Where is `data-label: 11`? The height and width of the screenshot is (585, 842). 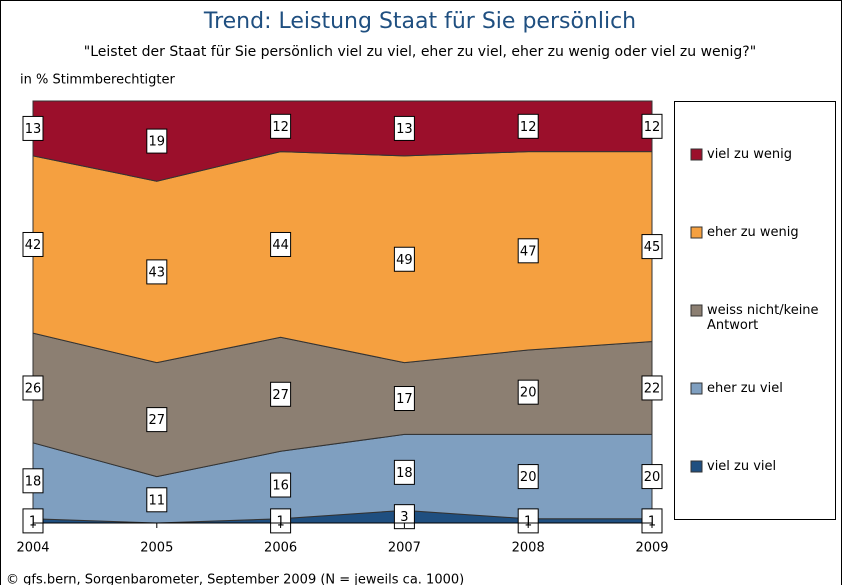
data-label: 11 is located at coordinates (157, 500).